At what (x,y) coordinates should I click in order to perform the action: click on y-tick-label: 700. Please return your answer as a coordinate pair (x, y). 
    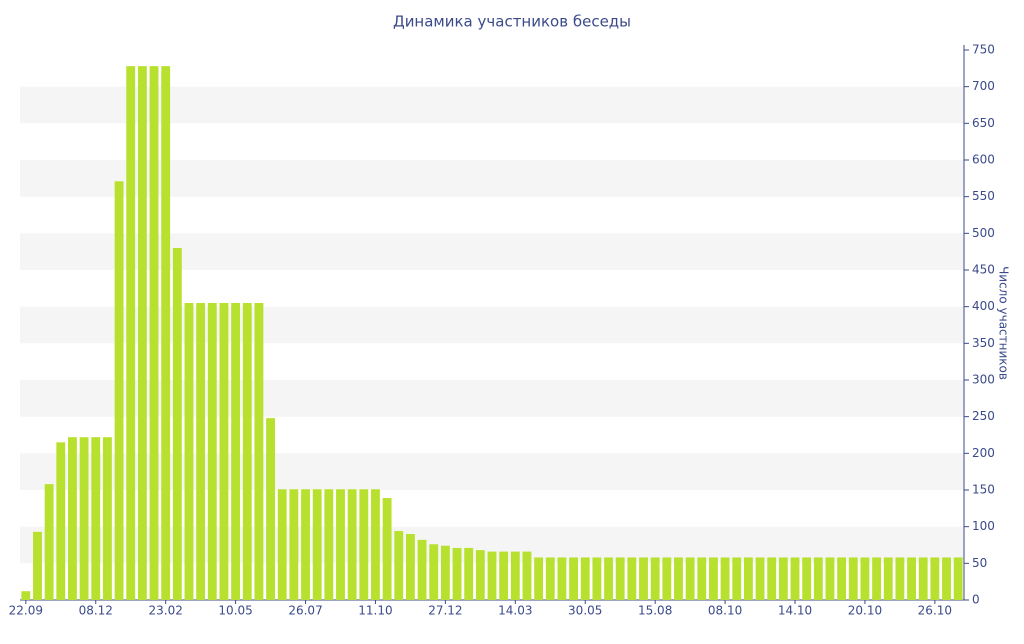
    Looking at the image, I should click on (983, 86).